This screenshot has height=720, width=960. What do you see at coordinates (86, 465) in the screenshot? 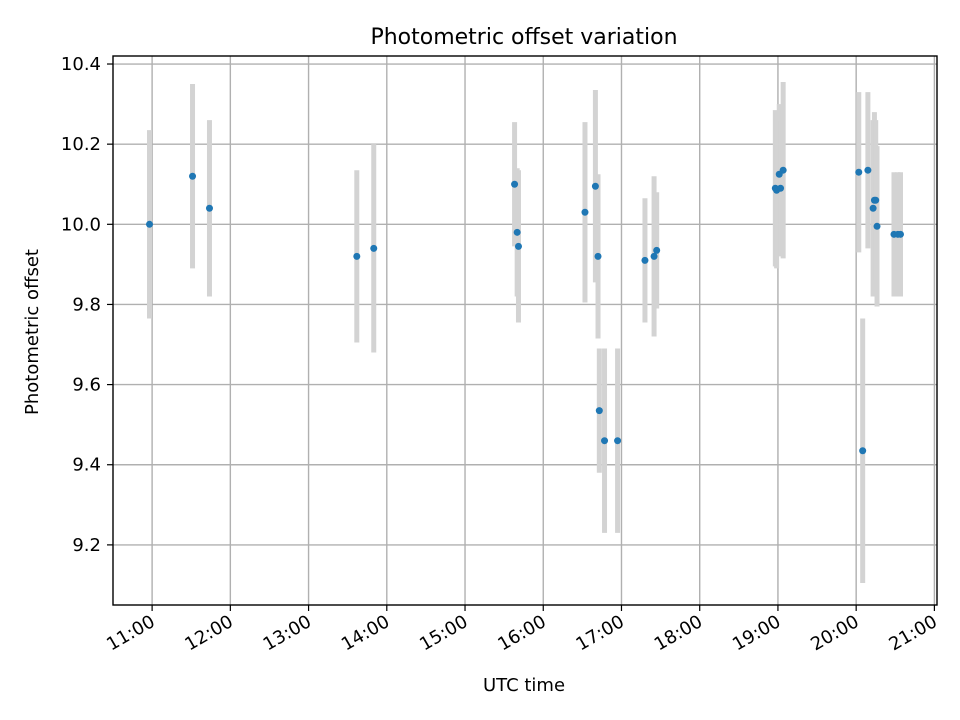
I see `y-tick-label: 9.4` at bounding box center [86, 465].